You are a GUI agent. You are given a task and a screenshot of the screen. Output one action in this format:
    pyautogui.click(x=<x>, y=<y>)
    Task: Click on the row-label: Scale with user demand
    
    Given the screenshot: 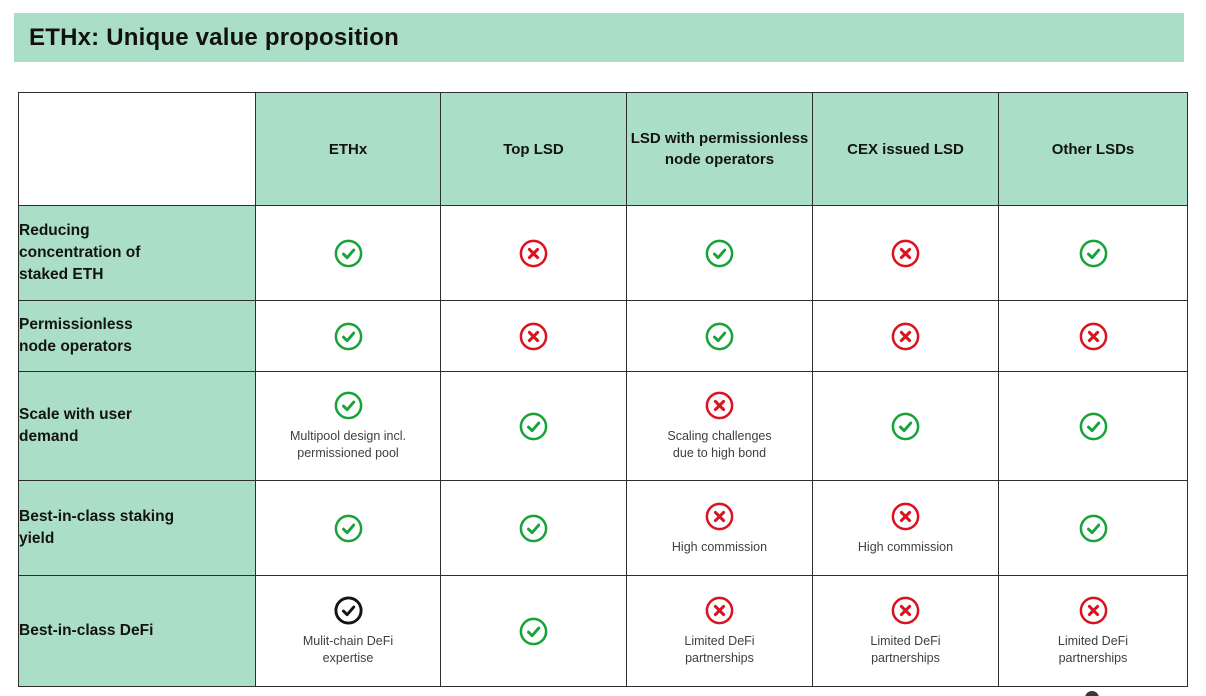 What is the action you would take?
    pyautogui.click(x=137, y=426)
    